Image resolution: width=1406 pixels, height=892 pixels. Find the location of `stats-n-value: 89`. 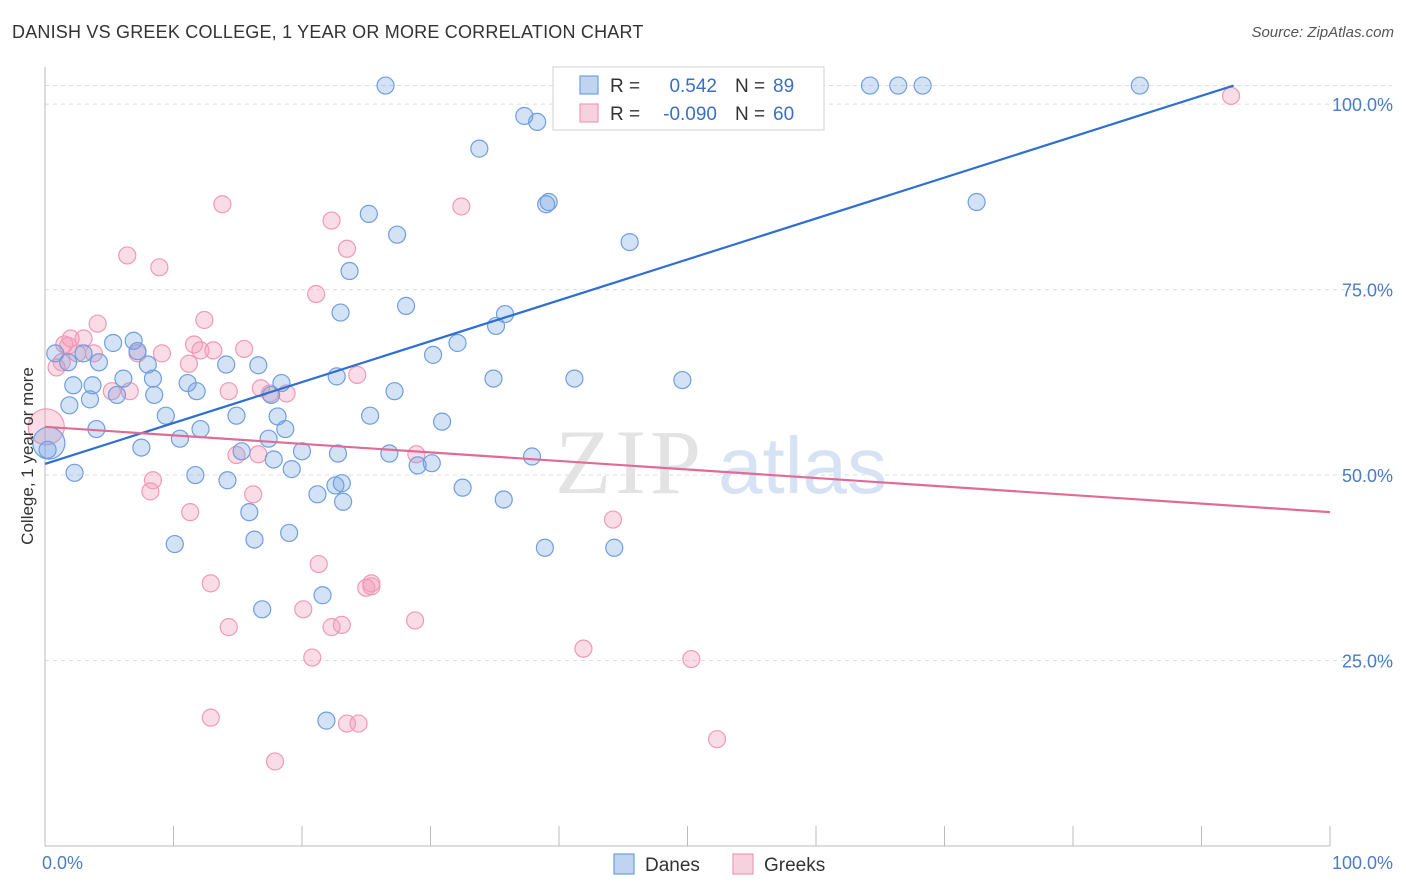

stats-n-value: 89 is located at coordinates (783, 86).